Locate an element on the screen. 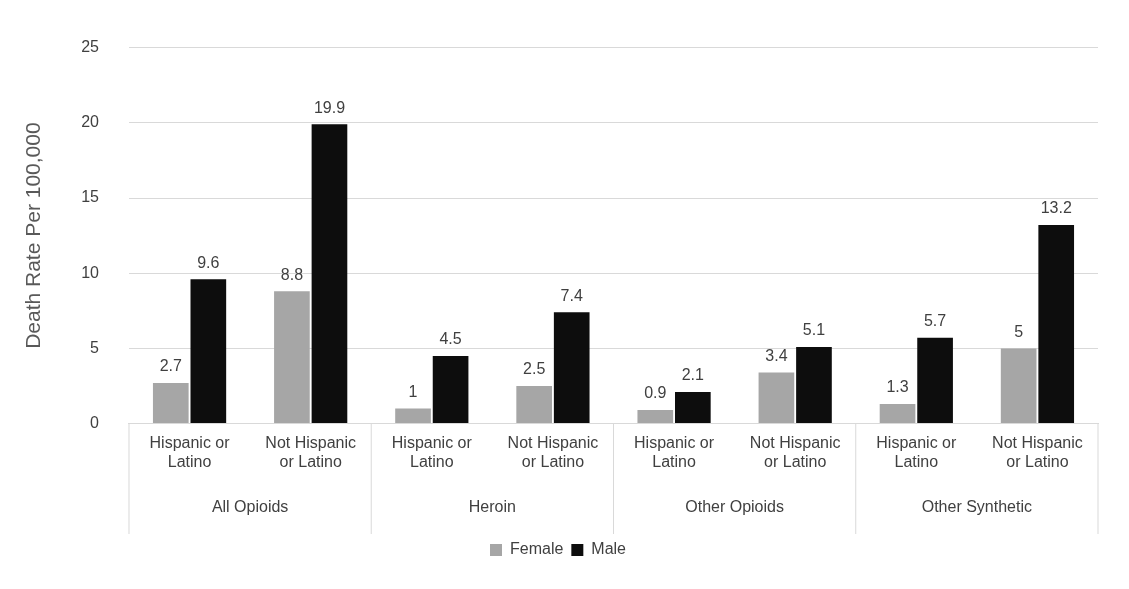 This screenshot has width=1129, height=589. y-tick-label: 15 is located at coordinates (90, 197).